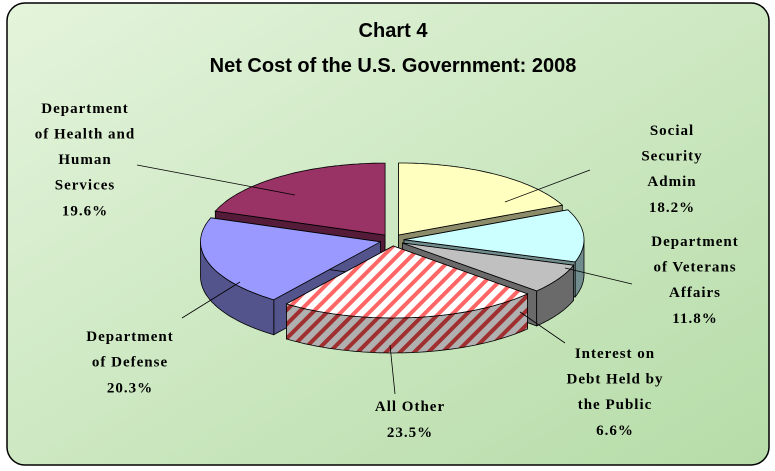  What do you see at coordinates (671, 156) in the screenshot?
I see `slice-label: Social Security Admin` at bounding box center [671, 156].